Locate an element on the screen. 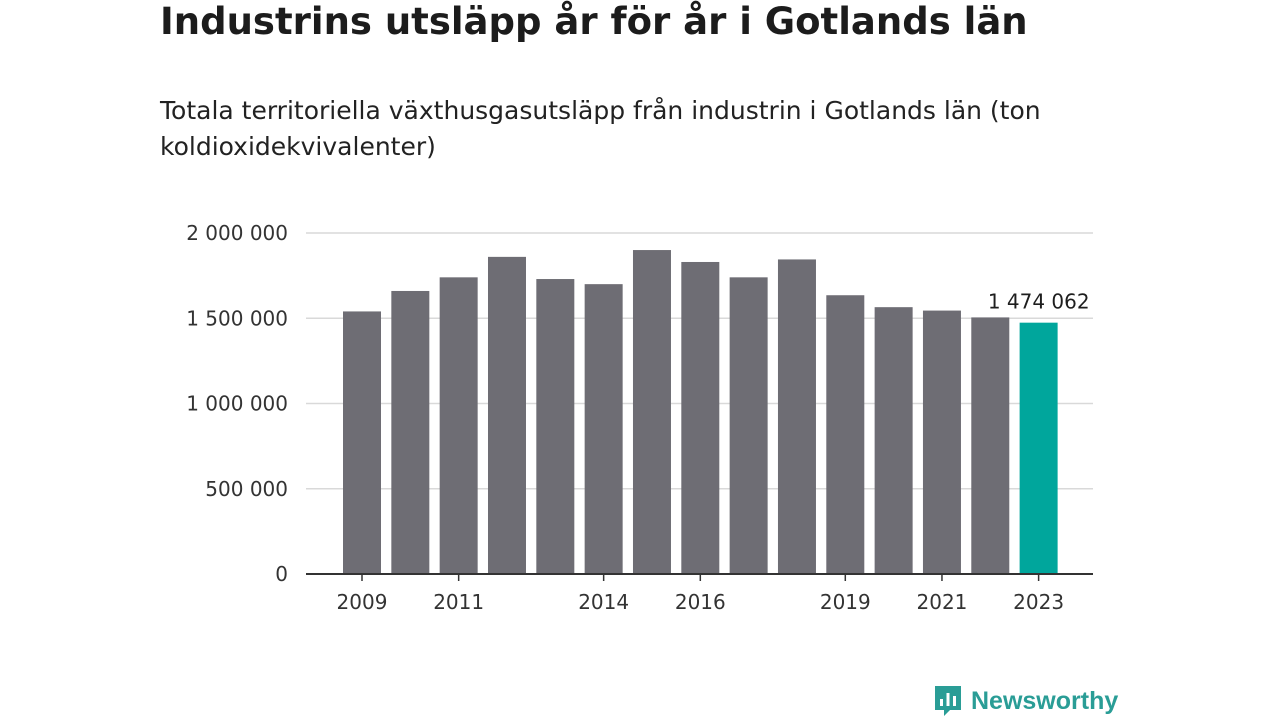 Image resolution: width=1280 pixels, height=720 pixels. newsworthy-logo-icon is located at coordinates (948, 701).